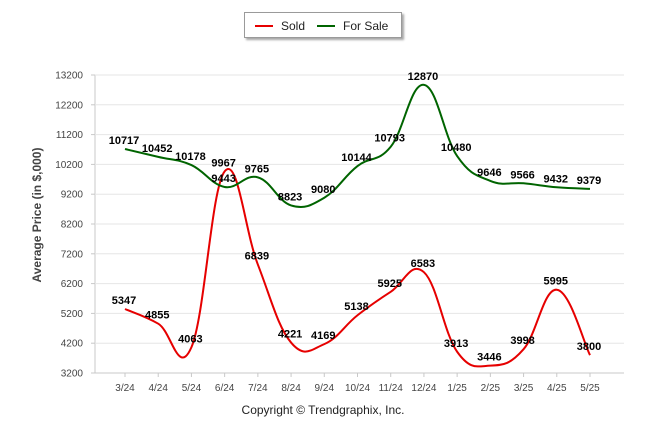  I want to click on data-label-for-sale: 10793, so click(389, 139).